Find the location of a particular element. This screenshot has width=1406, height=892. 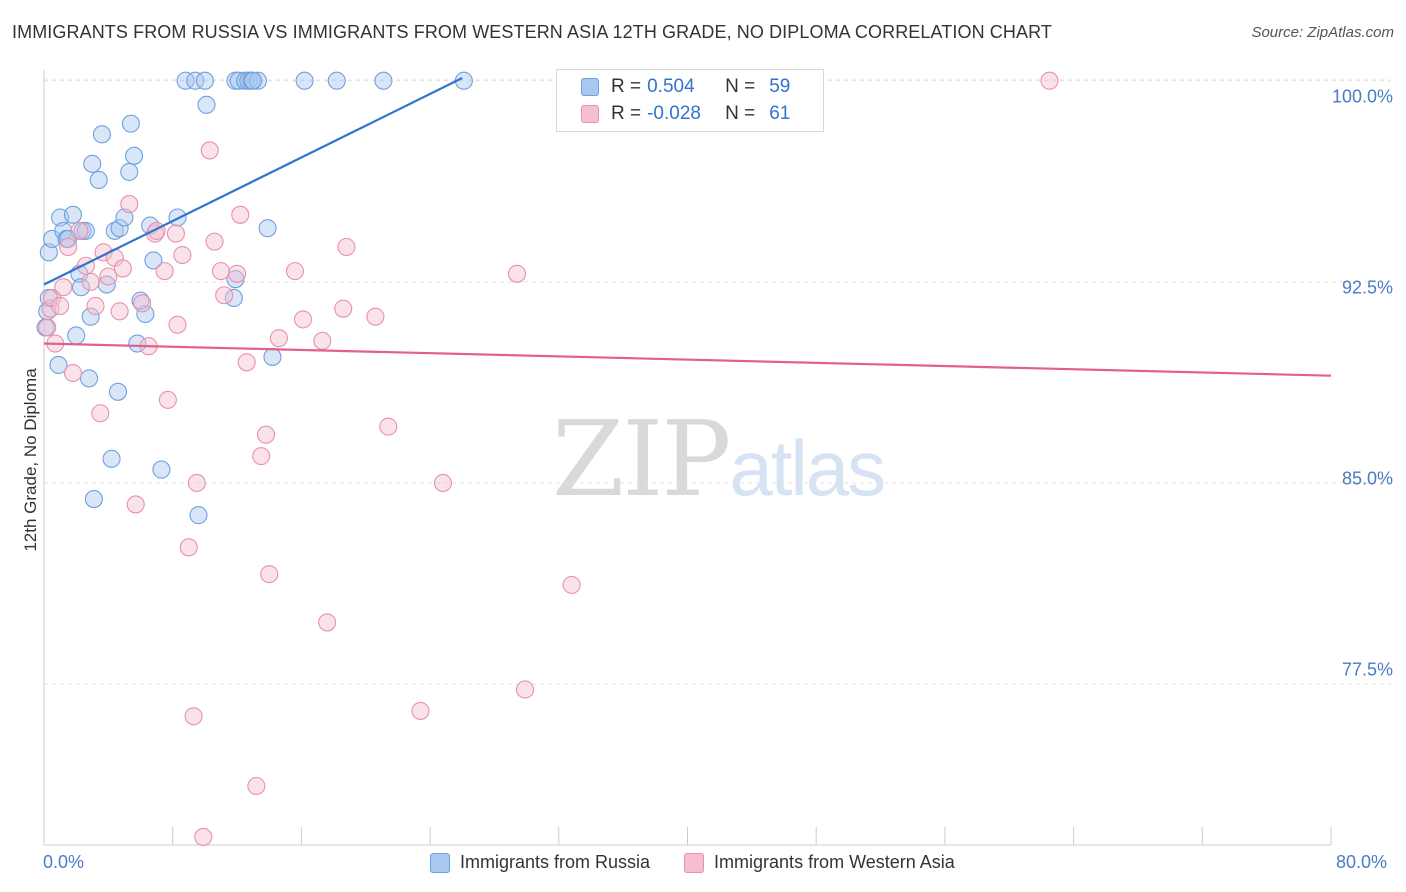

legend-n-value-western-asia: 61 is located at coordinates (780, 113).